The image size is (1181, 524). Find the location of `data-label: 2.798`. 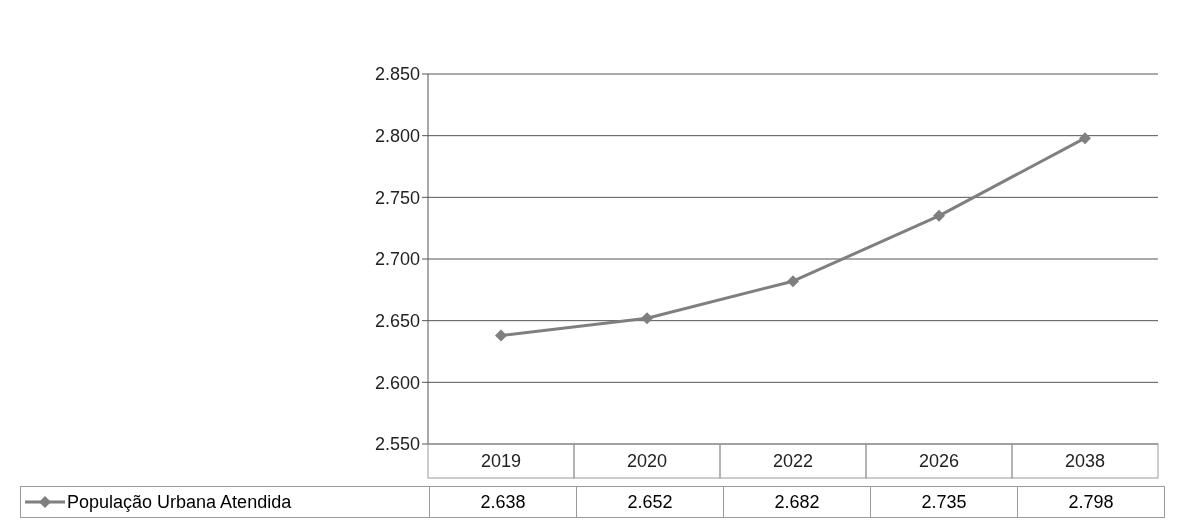

data-label: 2.798 is located at coordinates (1091, 502).